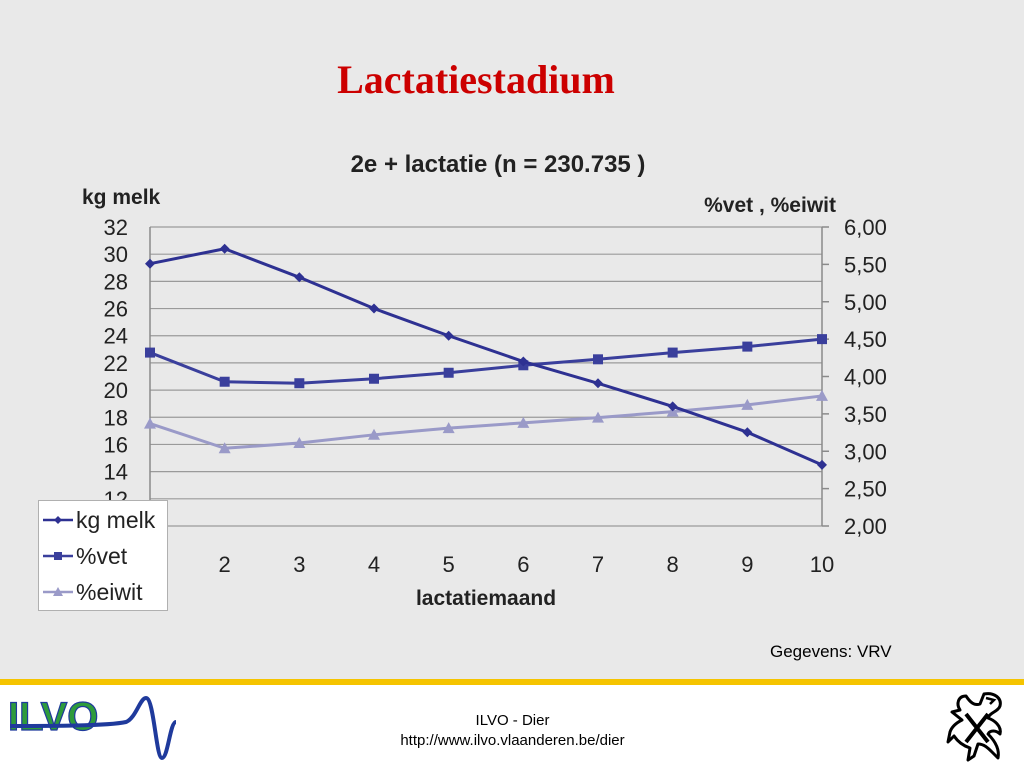 This screenshot has height=768, width=1024. Describe the element at coordinates (116, 417) in the screenshot. I see `left-tick-label: 18` at that location.